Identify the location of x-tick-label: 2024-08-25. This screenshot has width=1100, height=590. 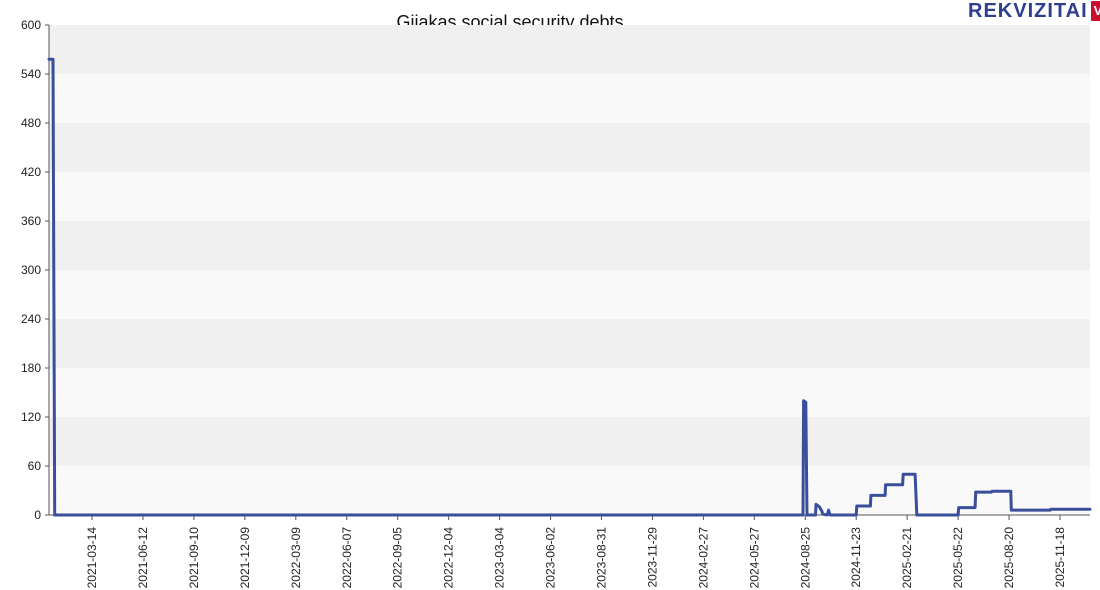
(805, 558).